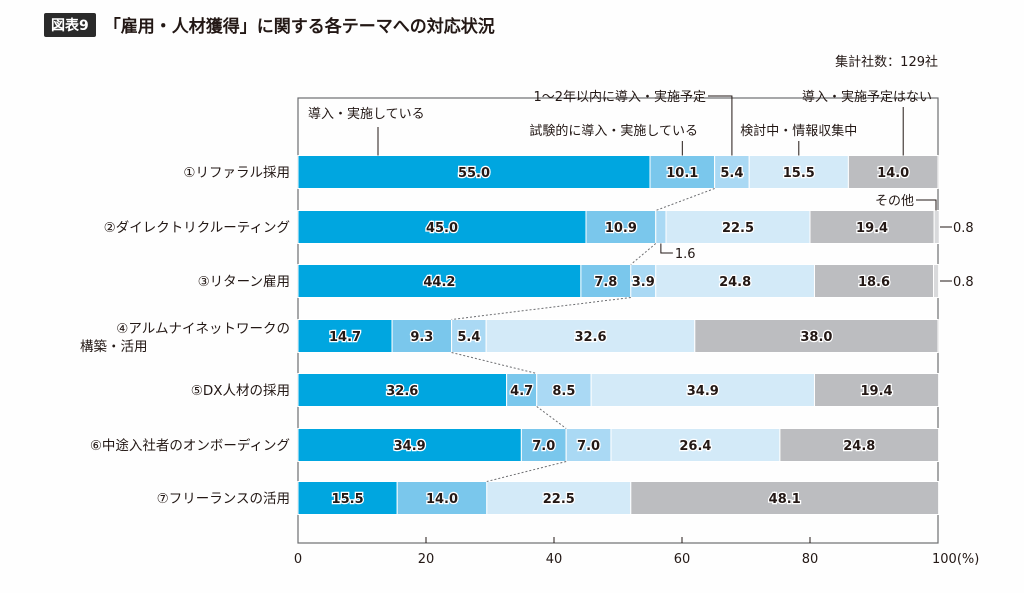 This screenshot has height=593, width=1024. What do you see at coordinates (810, 559) in the screenshot?
I see `x-tick-label: 80` at bounding box center [810, 559].